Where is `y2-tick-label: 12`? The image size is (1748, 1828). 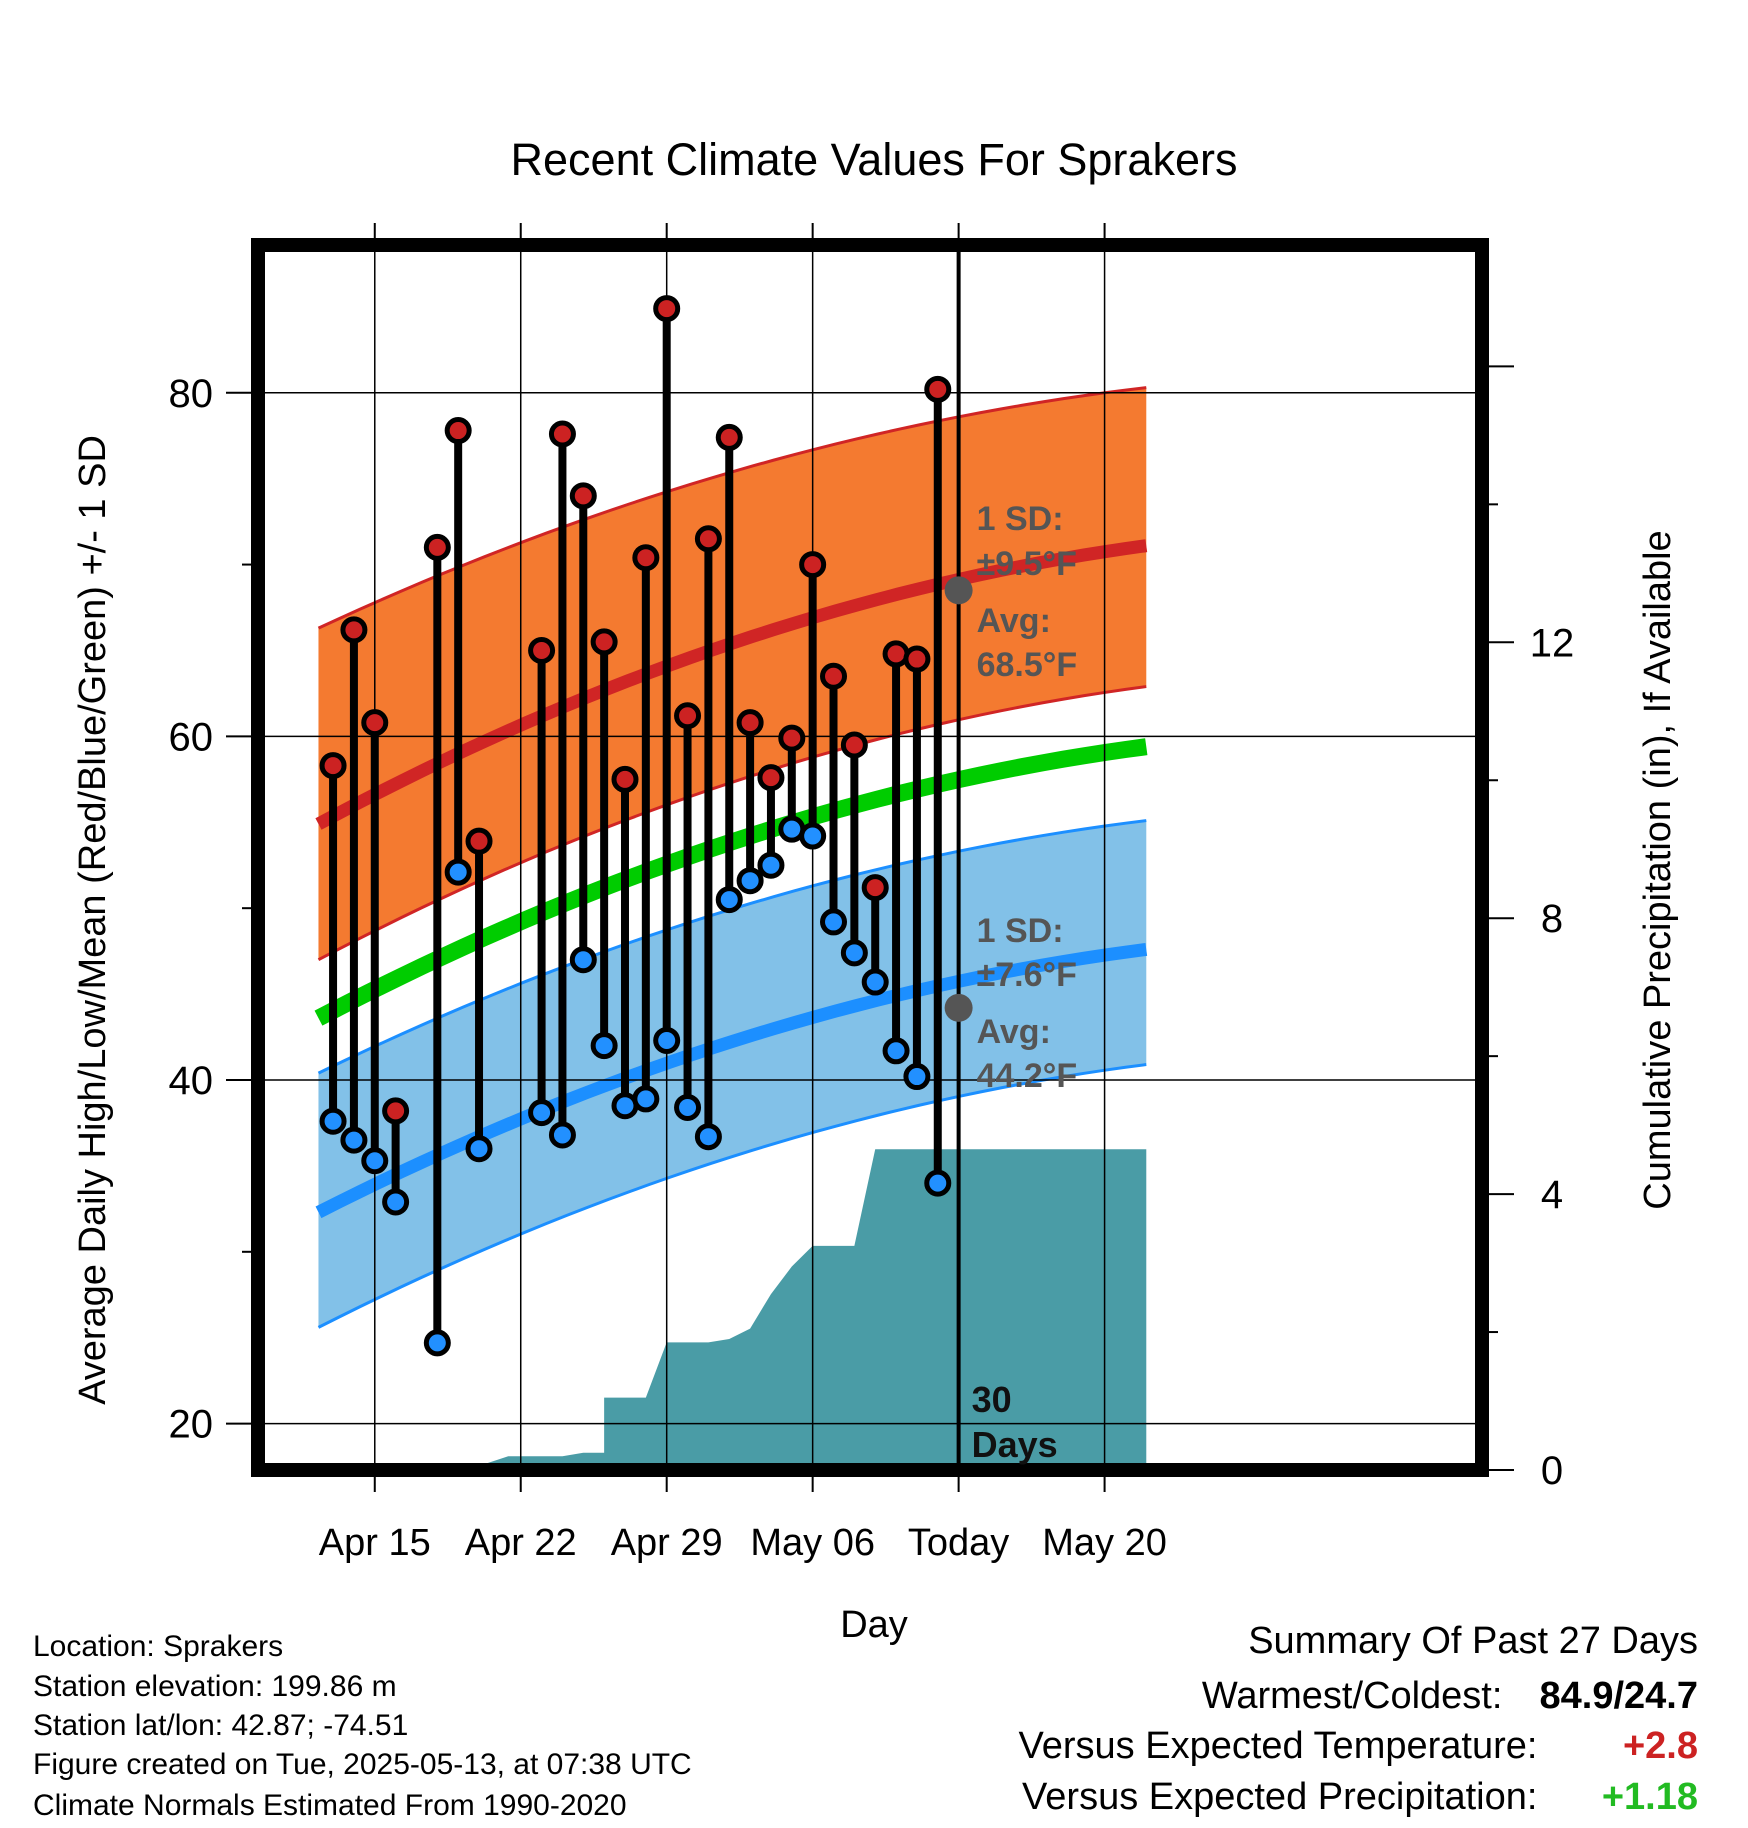 y2-tick-label: 12 is located at coordinates (1552, 643).